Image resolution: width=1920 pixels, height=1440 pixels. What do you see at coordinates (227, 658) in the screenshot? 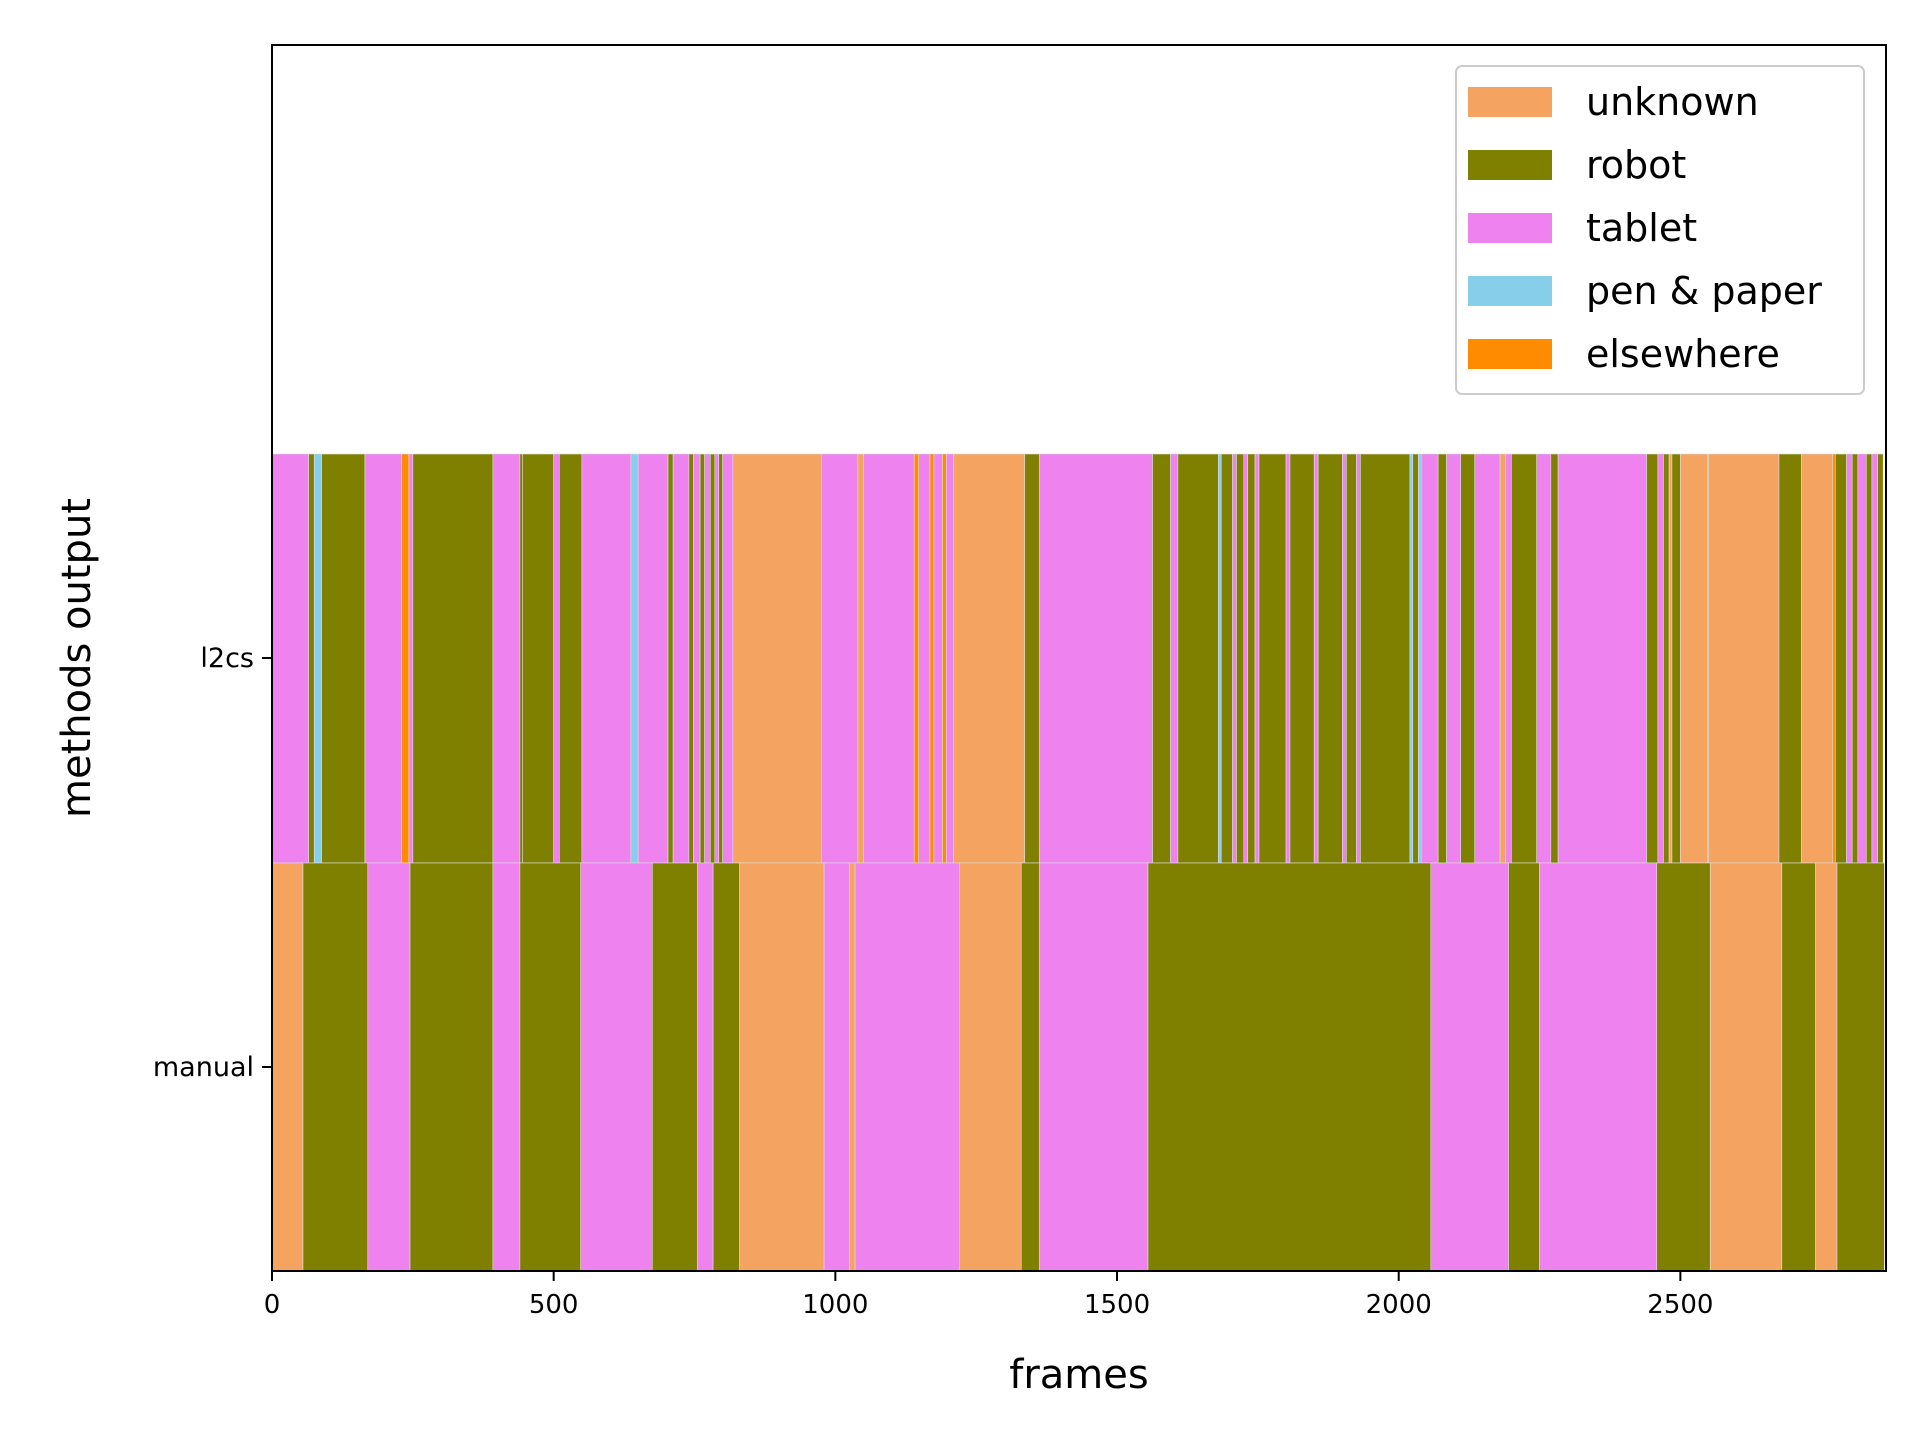
I see `y-tick-label-l2cs: l2cs` at bounding box center [227, 658].